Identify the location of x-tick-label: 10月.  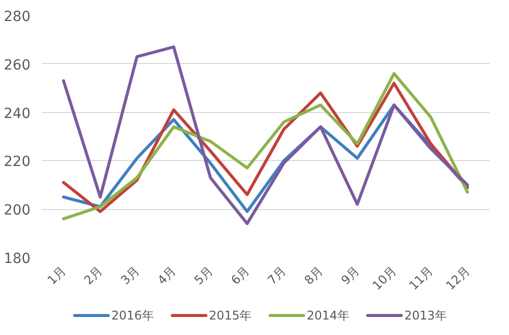
(384, 278).